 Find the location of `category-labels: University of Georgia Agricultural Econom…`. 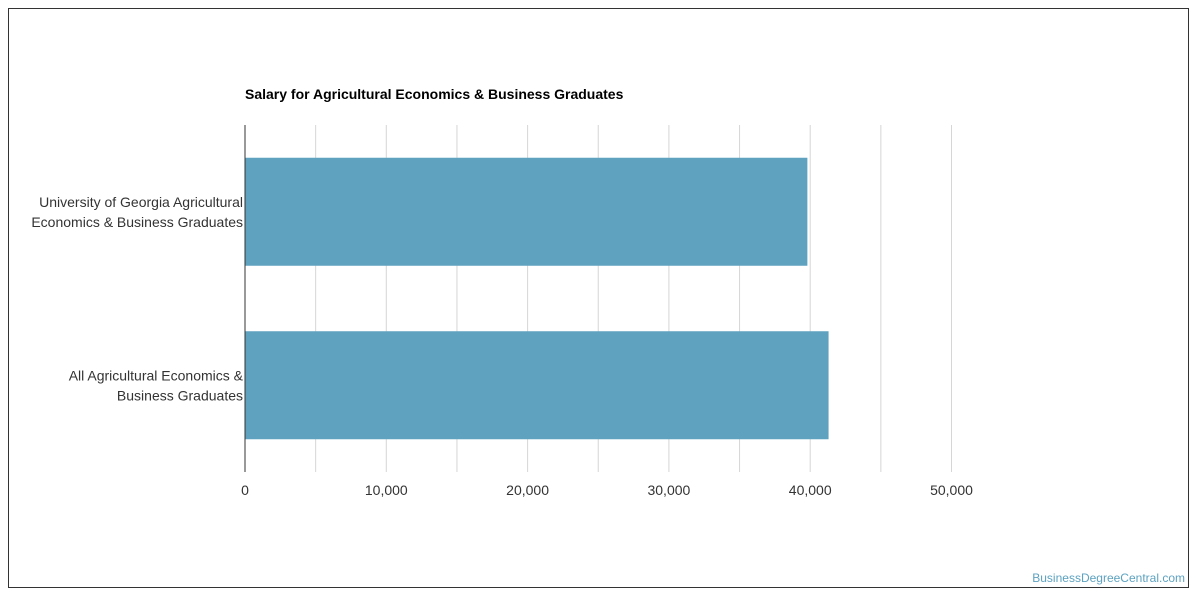

category-labels: University of Georgia Agricultural Econom… is located at coordinates (137, 299).